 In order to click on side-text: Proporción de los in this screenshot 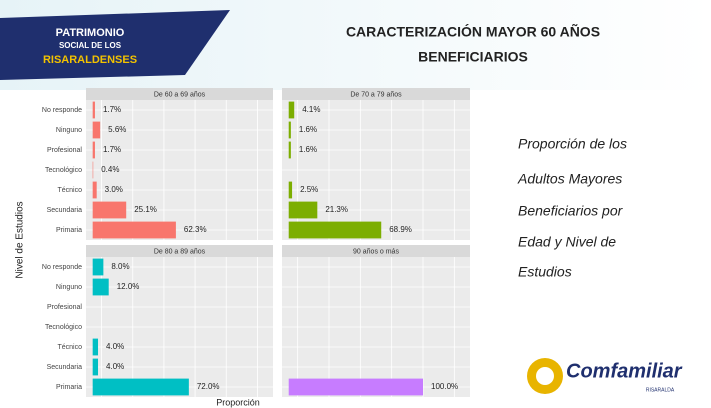, I will do `click(572, 144)`.